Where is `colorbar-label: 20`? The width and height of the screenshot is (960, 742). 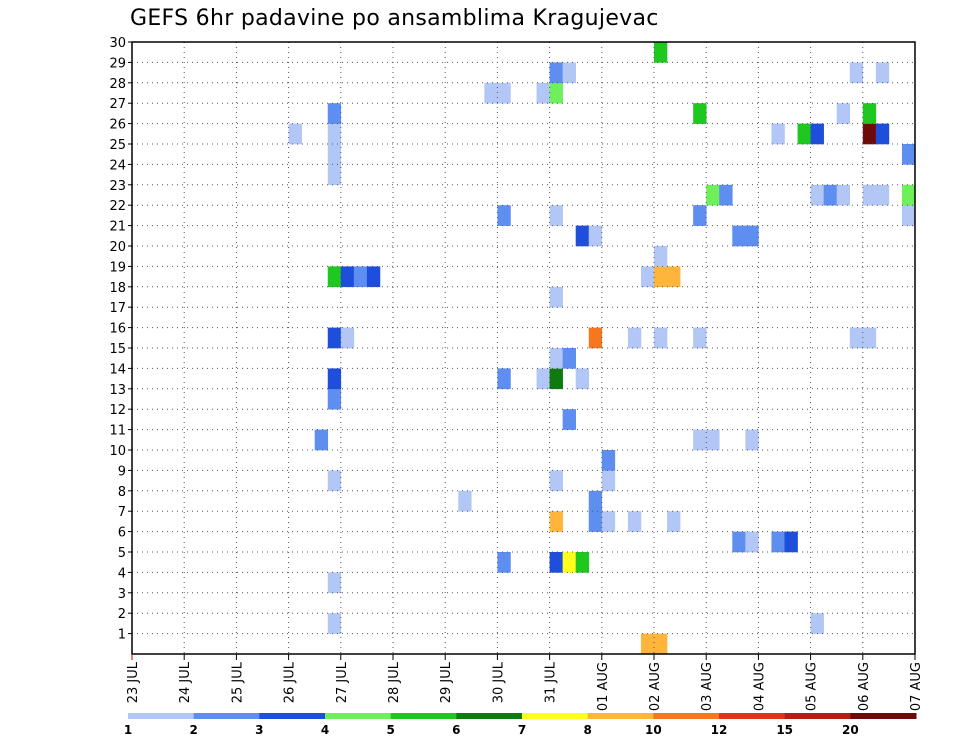 colorbar-label: 20 is located at coordinates (850, 730).